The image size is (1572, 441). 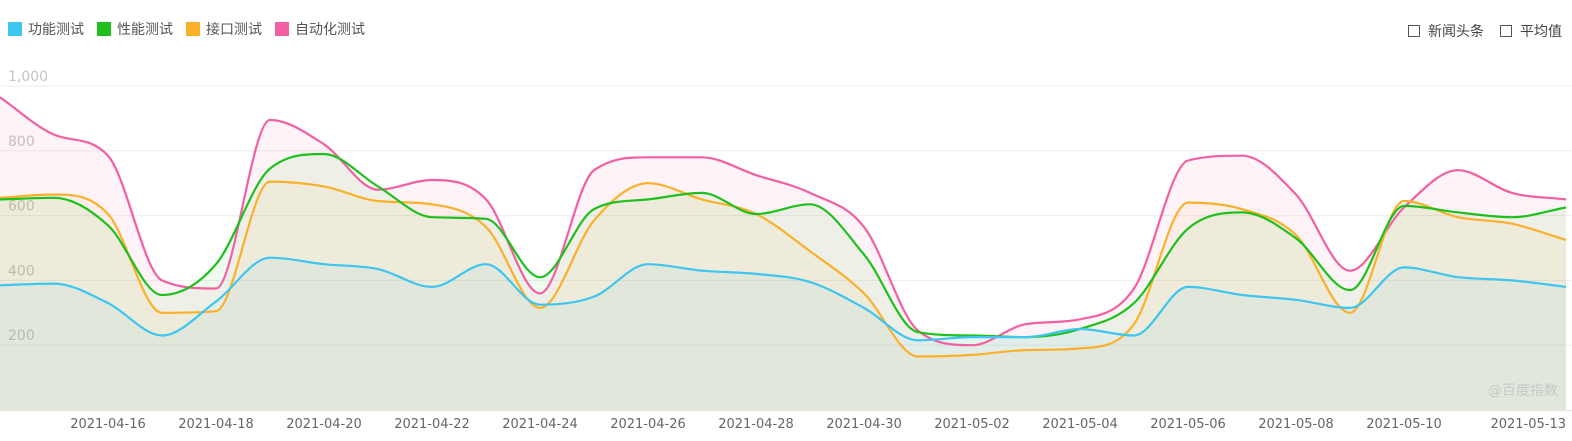 What do you see at coordinates (234, 30) in the screenshot?
I see `legend-label-interface: 接口测试` at bounding box center [234, 30].